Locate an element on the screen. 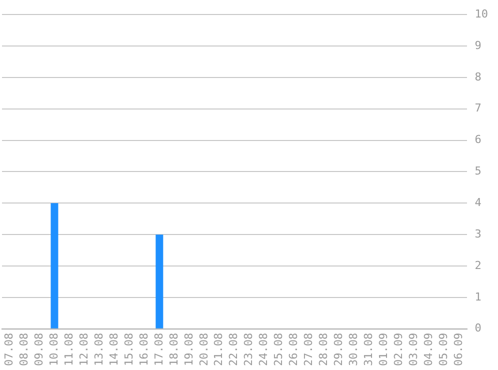 The height and width of the screenshot is (370, 498). x-tick-label: 23.08 is located at coordinates (249, 349).